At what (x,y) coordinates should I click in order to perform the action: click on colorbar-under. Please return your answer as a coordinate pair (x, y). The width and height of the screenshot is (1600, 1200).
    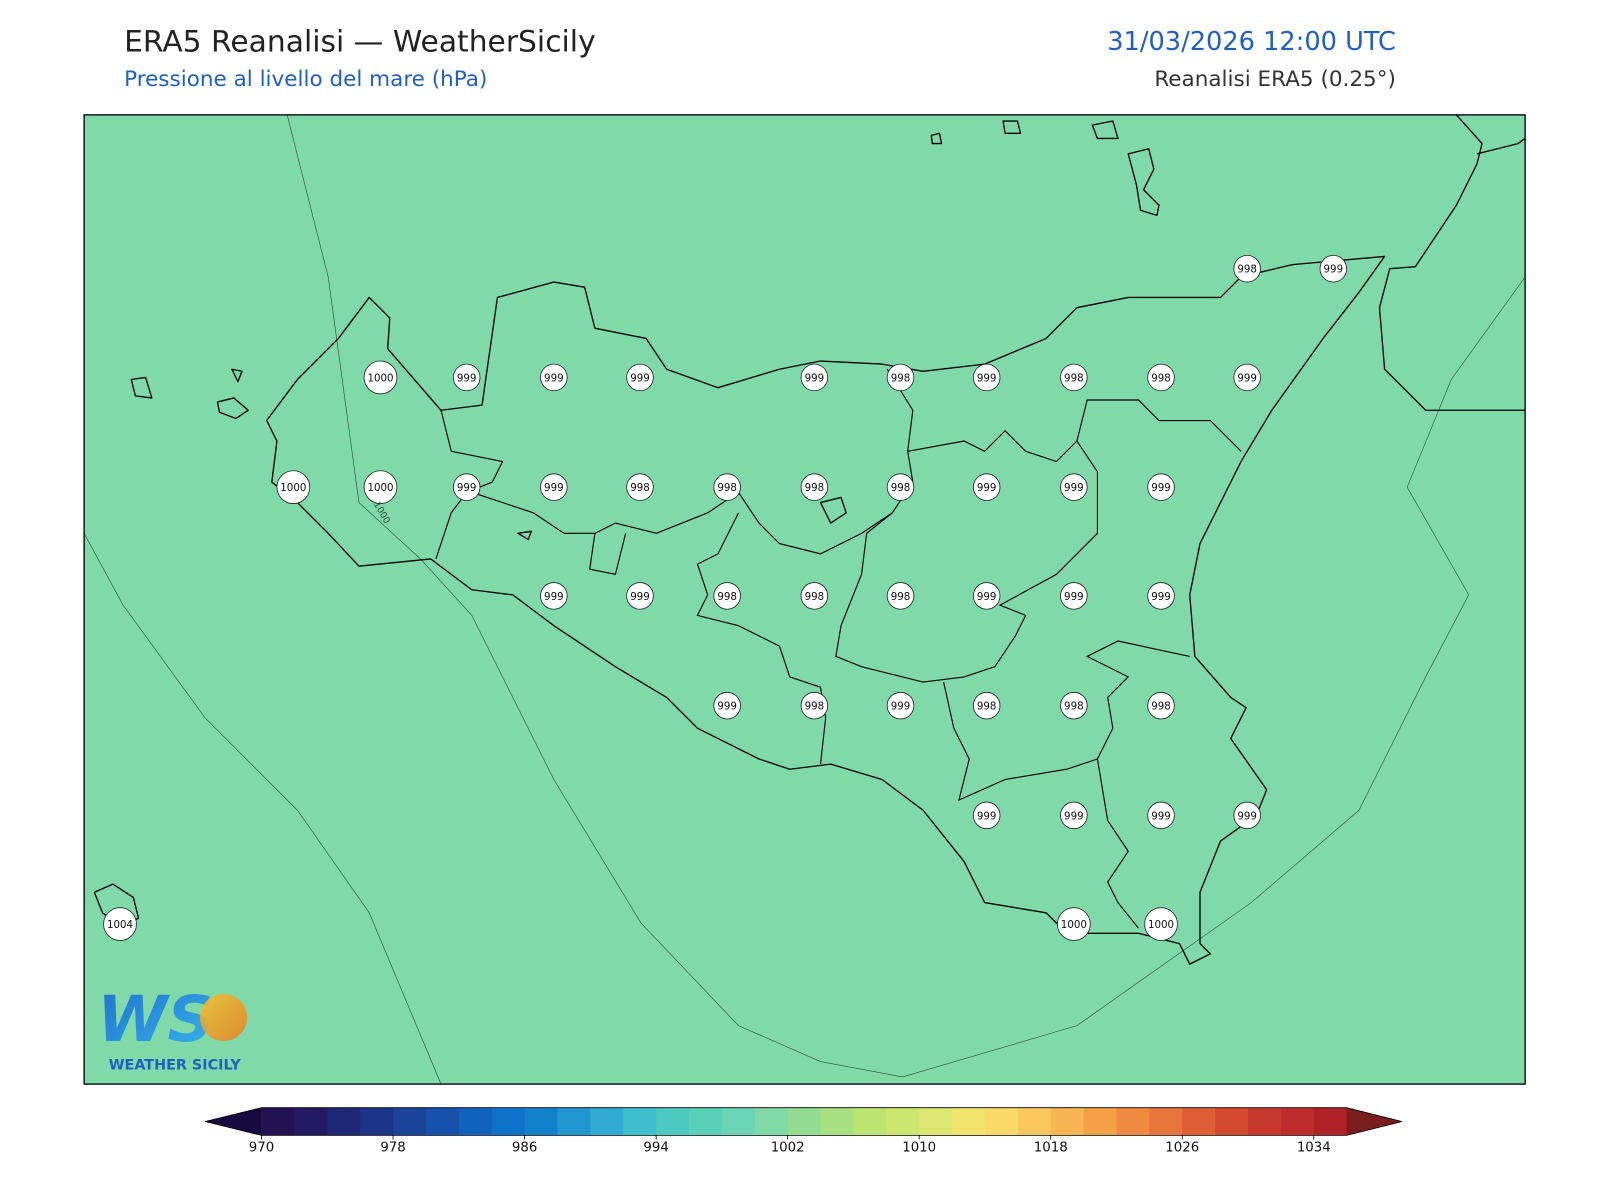
    Looking at the image, I should click on (233, 1121).